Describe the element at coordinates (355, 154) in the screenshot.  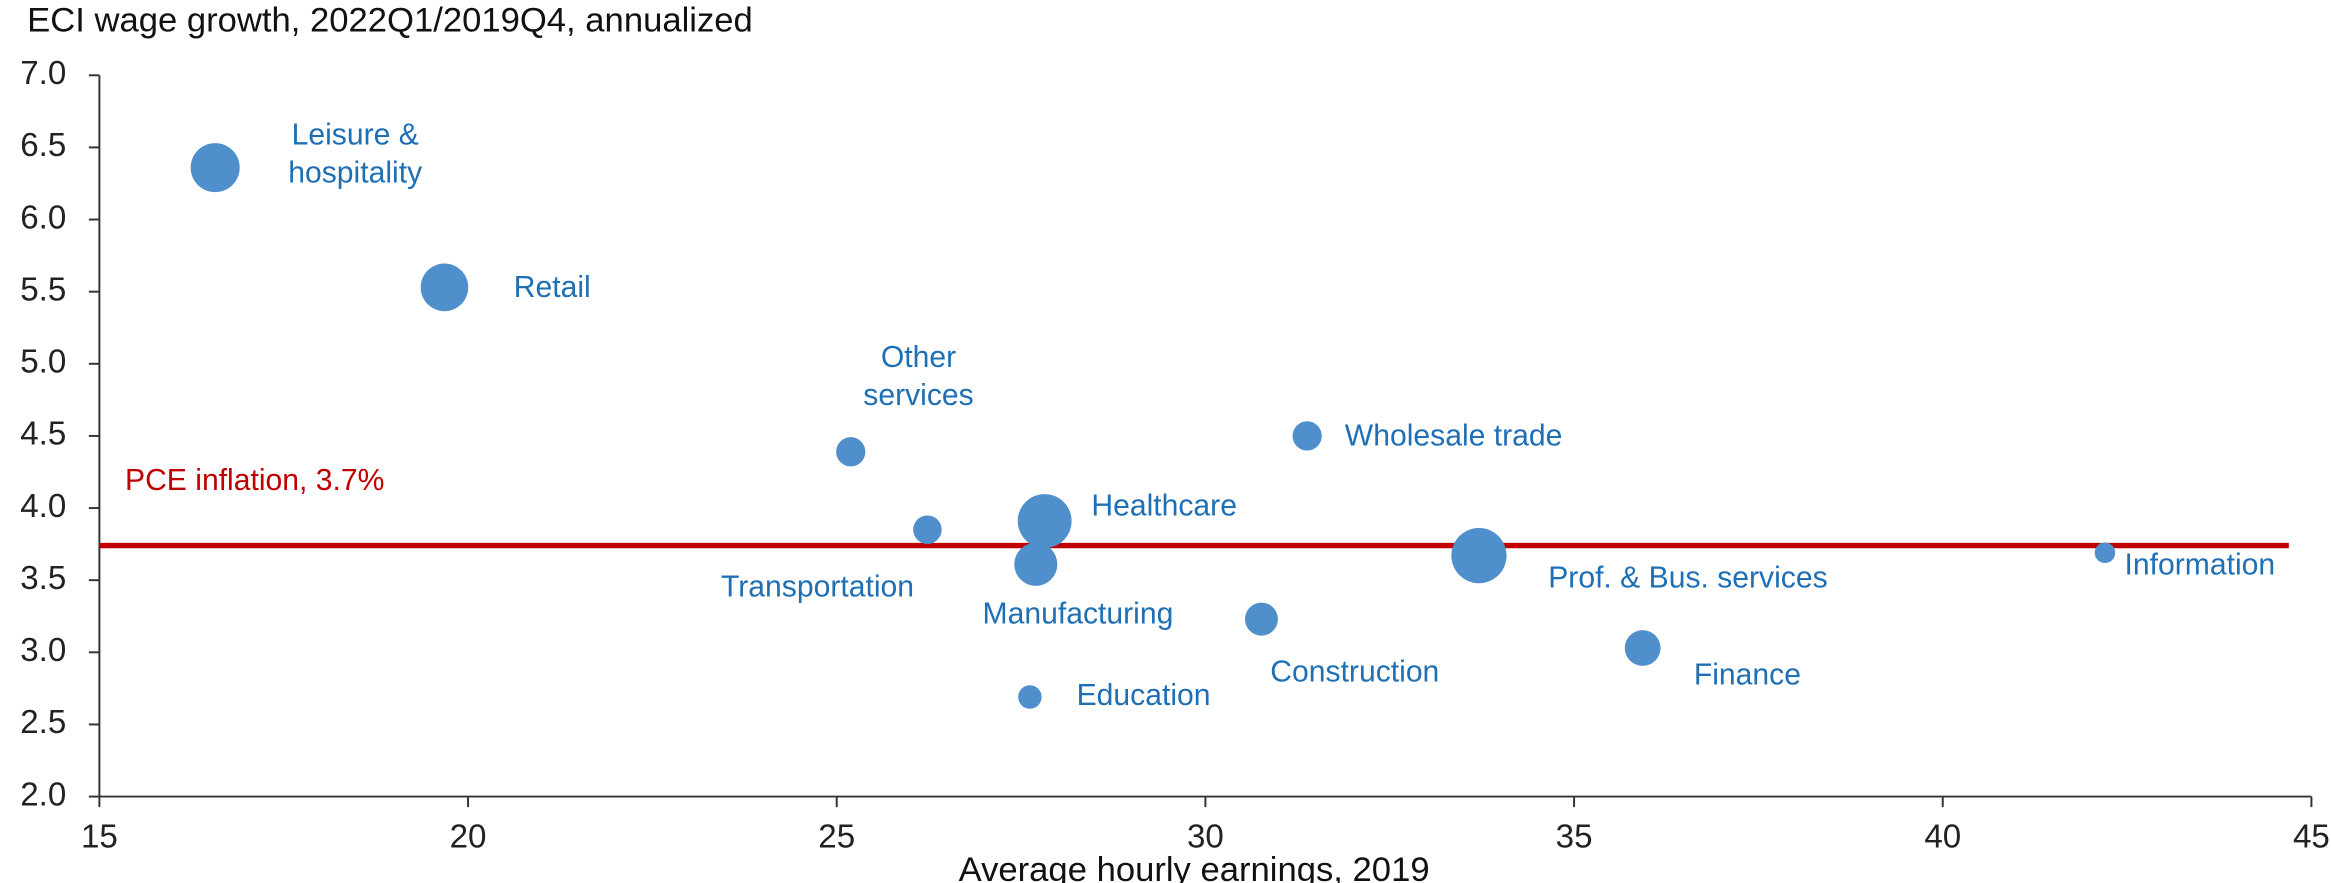
I see `point-label: Leisure & hospitality` at that location.